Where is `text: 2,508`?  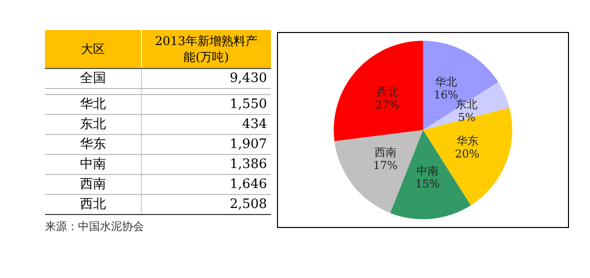
text: 2,508 is located at coordinates (248, 204).